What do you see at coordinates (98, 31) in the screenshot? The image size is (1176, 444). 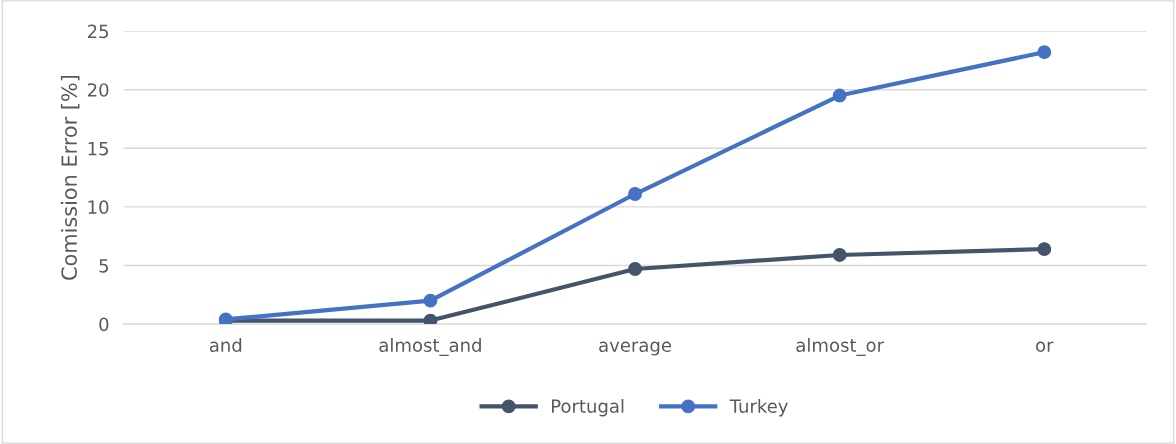 I see `y-tick-label: 25` at bounding box center [98, 31].